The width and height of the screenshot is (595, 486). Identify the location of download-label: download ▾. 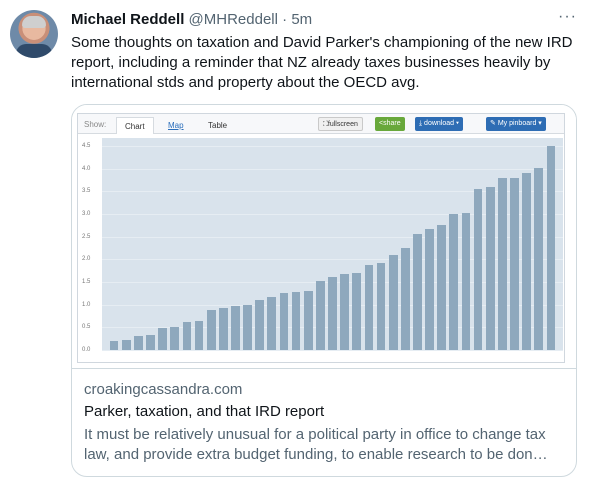
(441, 123).